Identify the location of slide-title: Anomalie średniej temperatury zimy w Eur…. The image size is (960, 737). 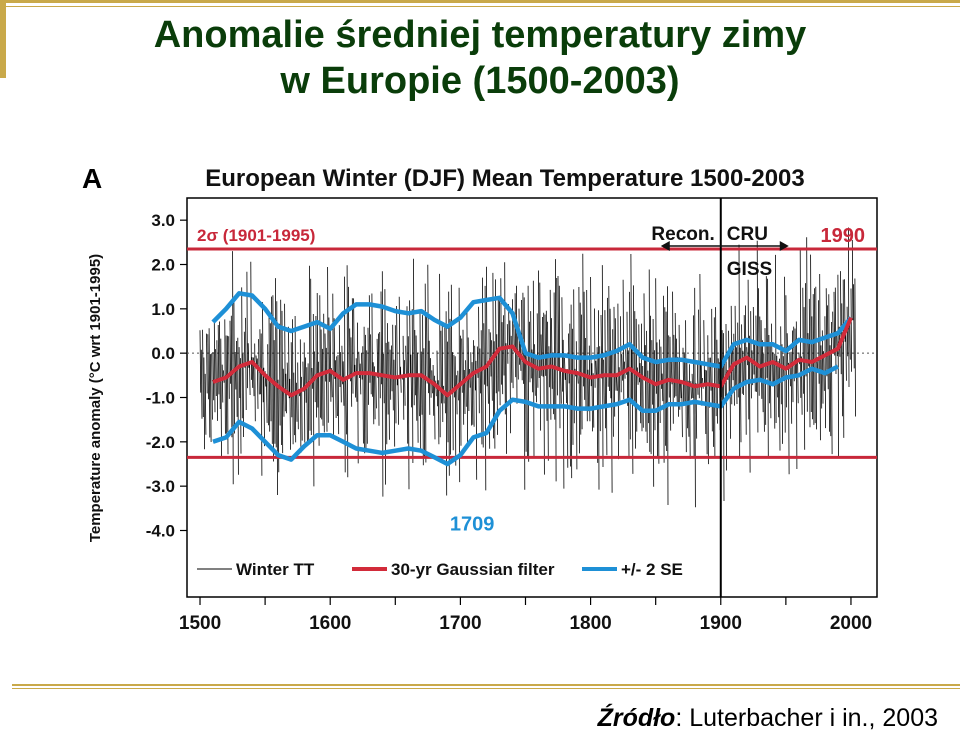
(480, 58).